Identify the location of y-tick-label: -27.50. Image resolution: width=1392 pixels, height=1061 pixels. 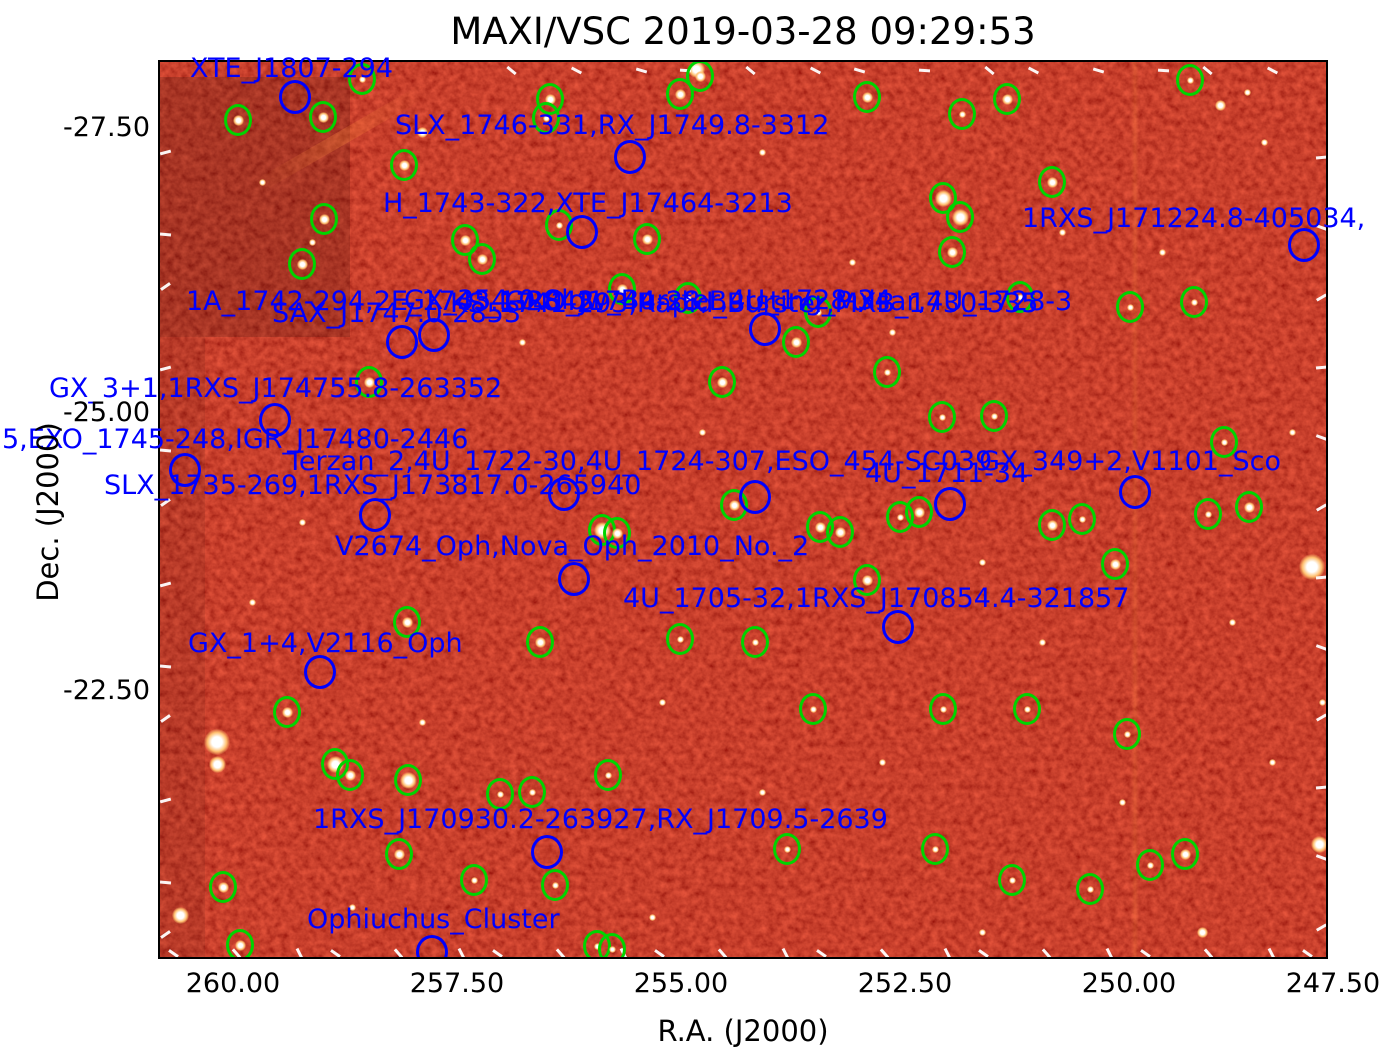
(106, 127).